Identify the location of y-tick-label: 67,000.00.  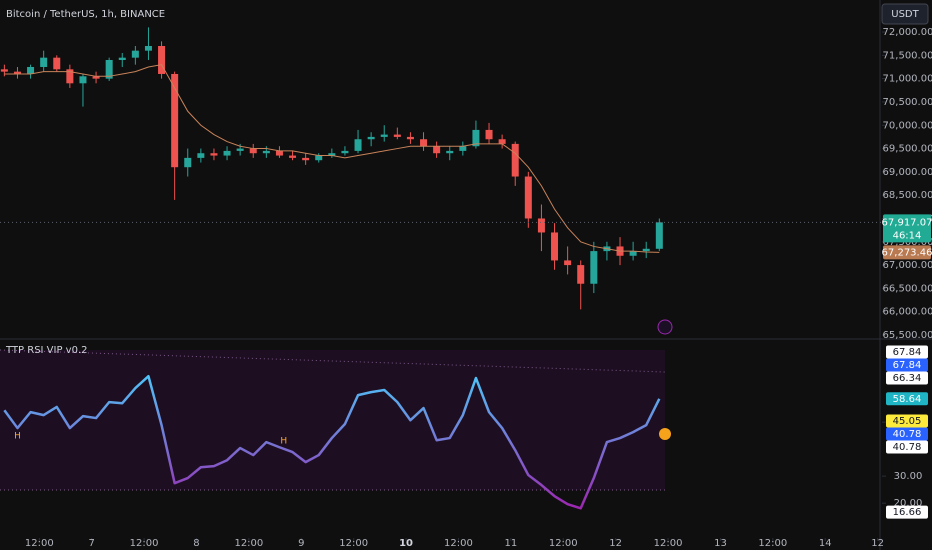
(907, 265).